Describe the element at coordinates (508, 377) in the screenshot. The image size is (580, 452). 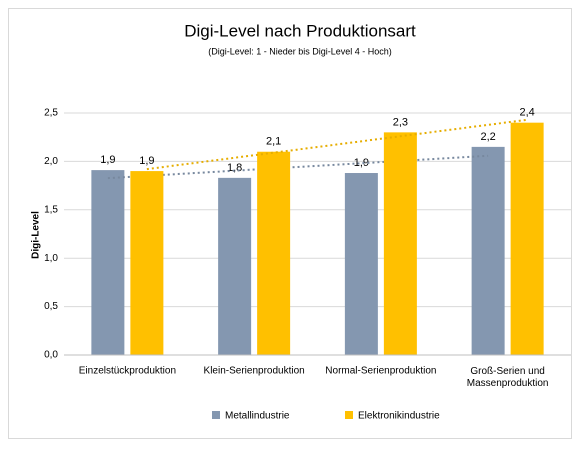
I see `x-tick-label: Groß-Serien und Massenproduktion` at that location.